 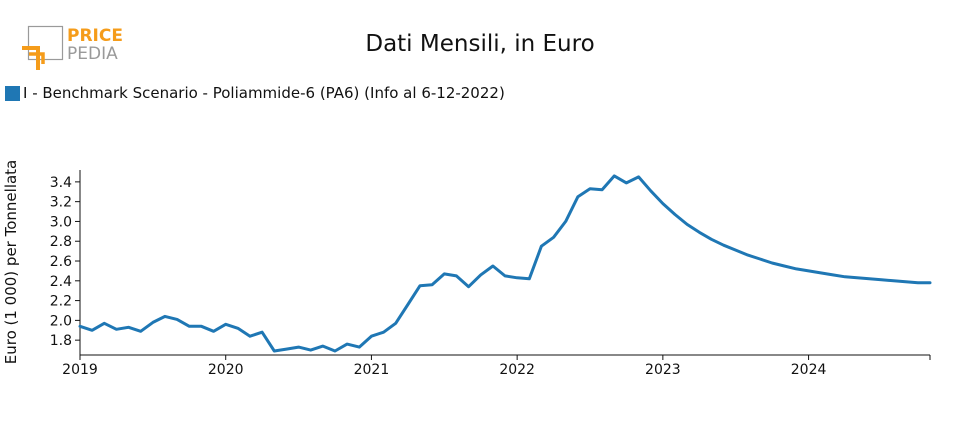 I want to click on y-tick-label: 3.2, so click(x=61, y=203).